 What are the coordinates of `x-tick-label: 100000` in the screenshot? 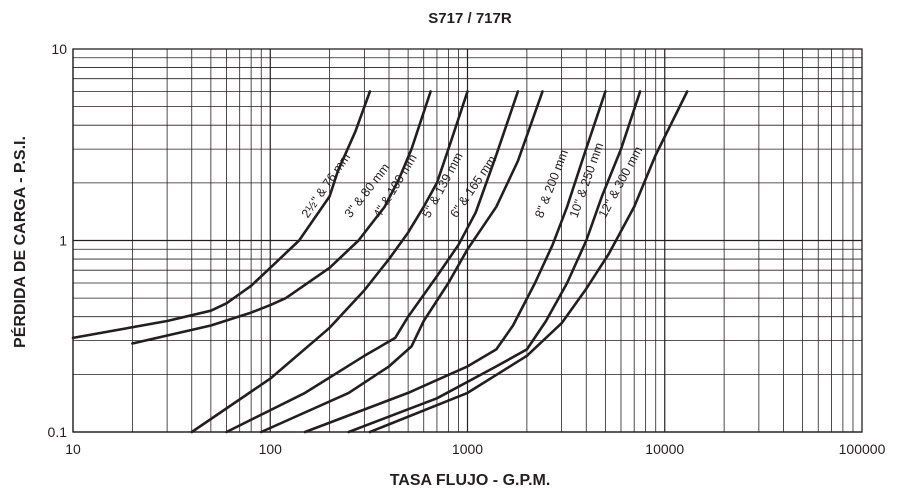 It's located at (862, 449).